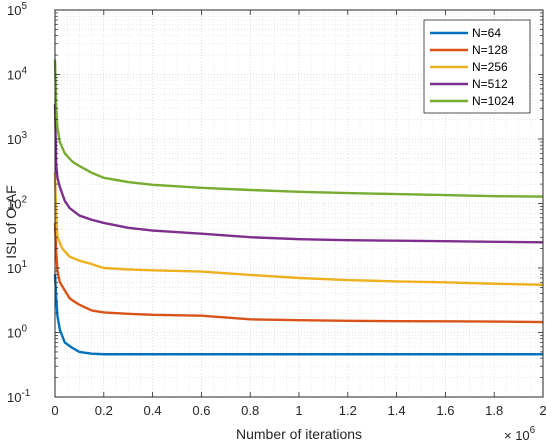  I want to click on x-tick-label: 0.8, so click(250, 410).